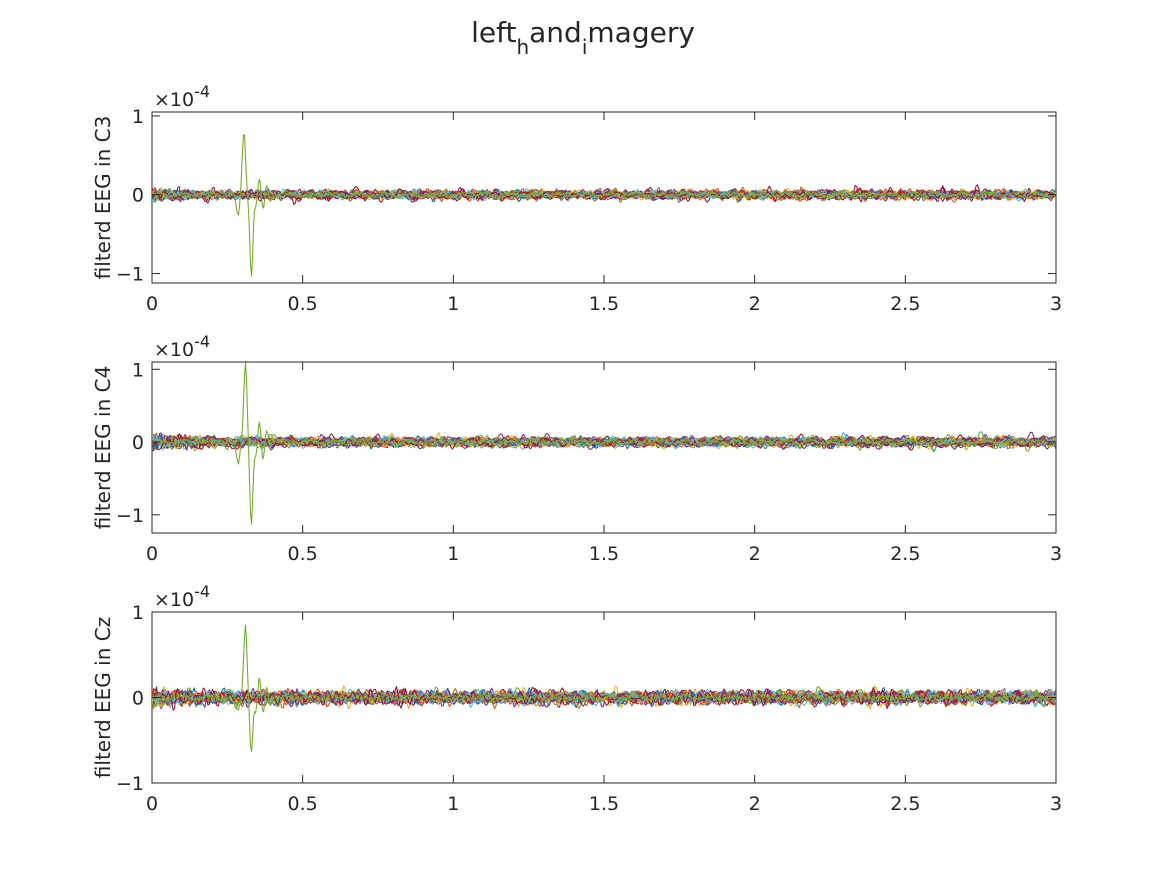 This screenshot has height=875, width=1167. Describe the element at coordinates (103, 448) in the screenshot. I see `y-axis-label: filterd EEG in C4` at that location.